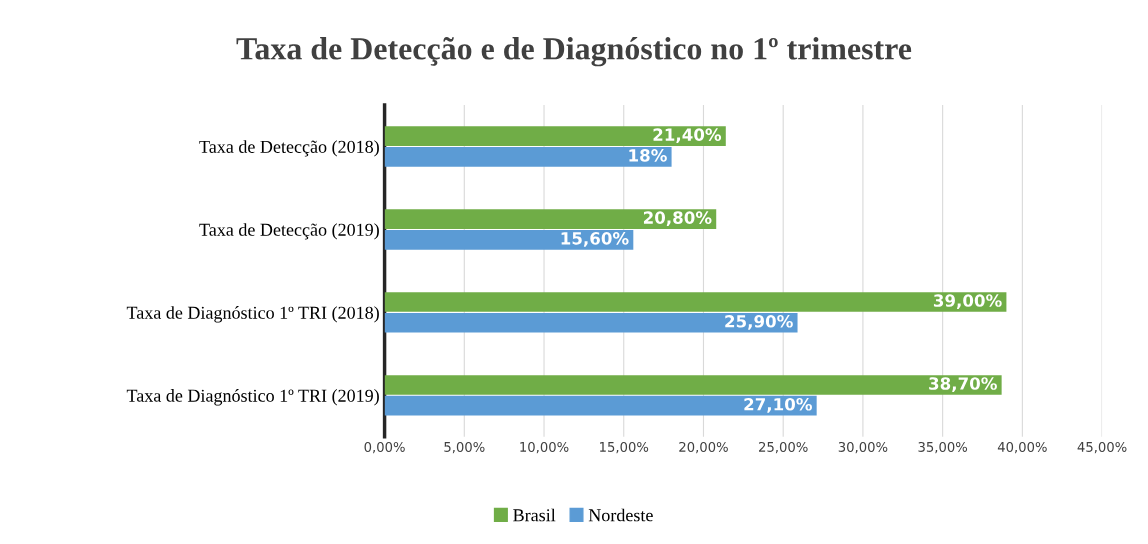 This screenshot has height=544, width=1148. What do you see at coordinates (534, 515) in the screenshot?
I see `legend-label: Brasil` at bounding box center [534, 515].